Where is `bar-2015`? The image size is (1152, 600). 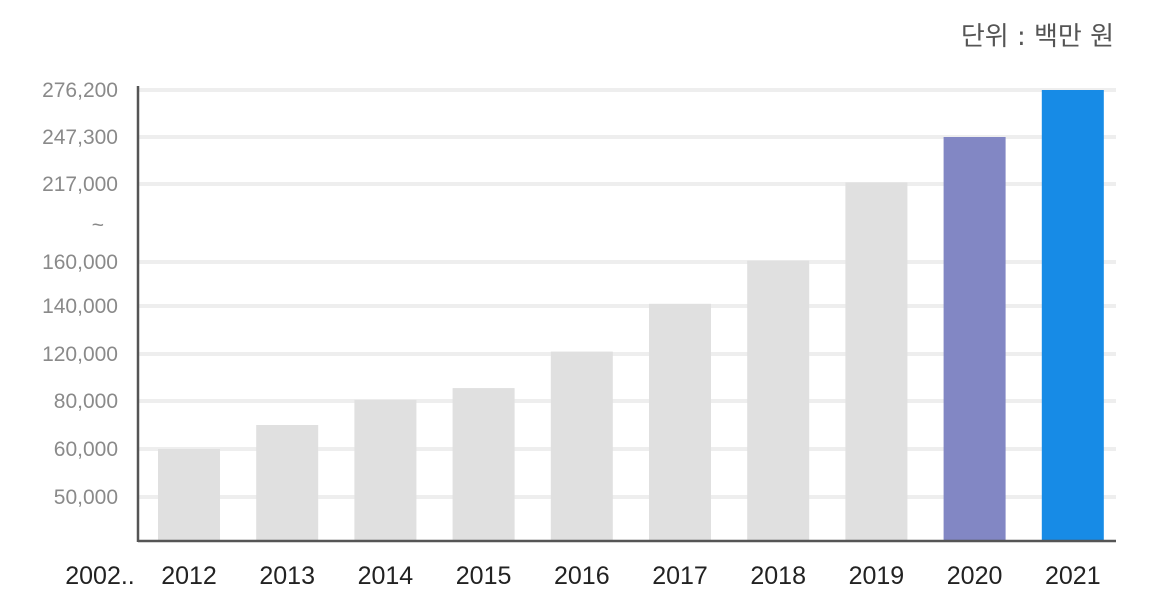 bar-2015 is located at coordinates (483, 464).